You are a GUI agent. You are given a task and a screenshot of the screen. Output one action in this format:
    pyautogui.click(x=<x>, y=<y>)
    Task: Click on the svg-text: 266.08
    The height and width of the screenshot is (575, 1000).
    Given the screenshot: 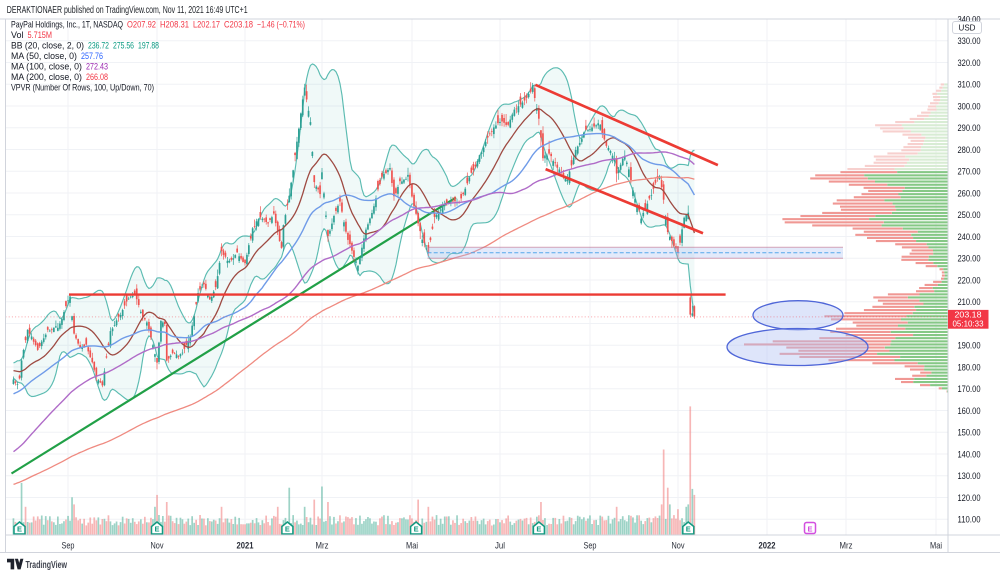 What is the action you would take?
    pyautogui.click(x=97, y=77)
    